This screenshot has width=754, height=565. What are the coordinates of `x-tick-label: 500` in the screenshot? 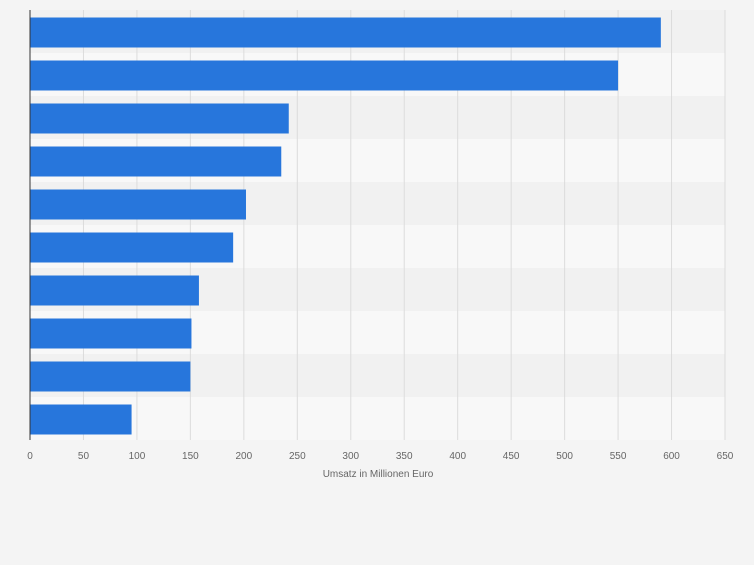 It's located at (564, 456).